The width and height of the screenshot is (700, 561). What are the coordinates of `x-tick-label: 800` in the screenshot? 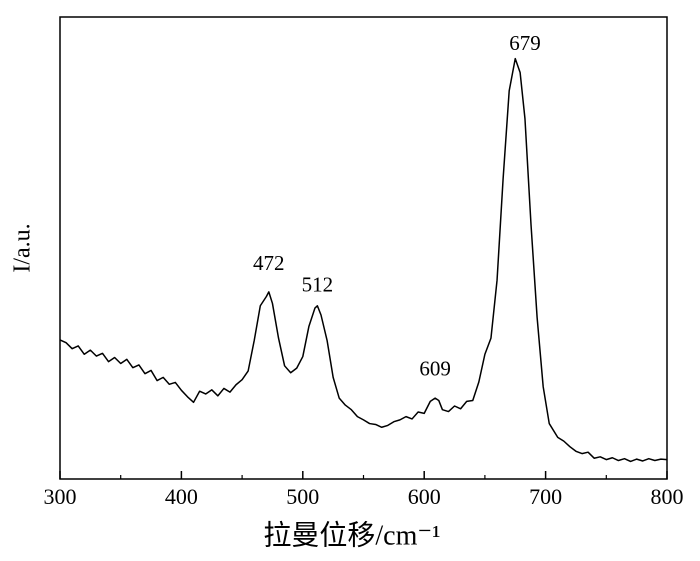 It's located at (667, 496).